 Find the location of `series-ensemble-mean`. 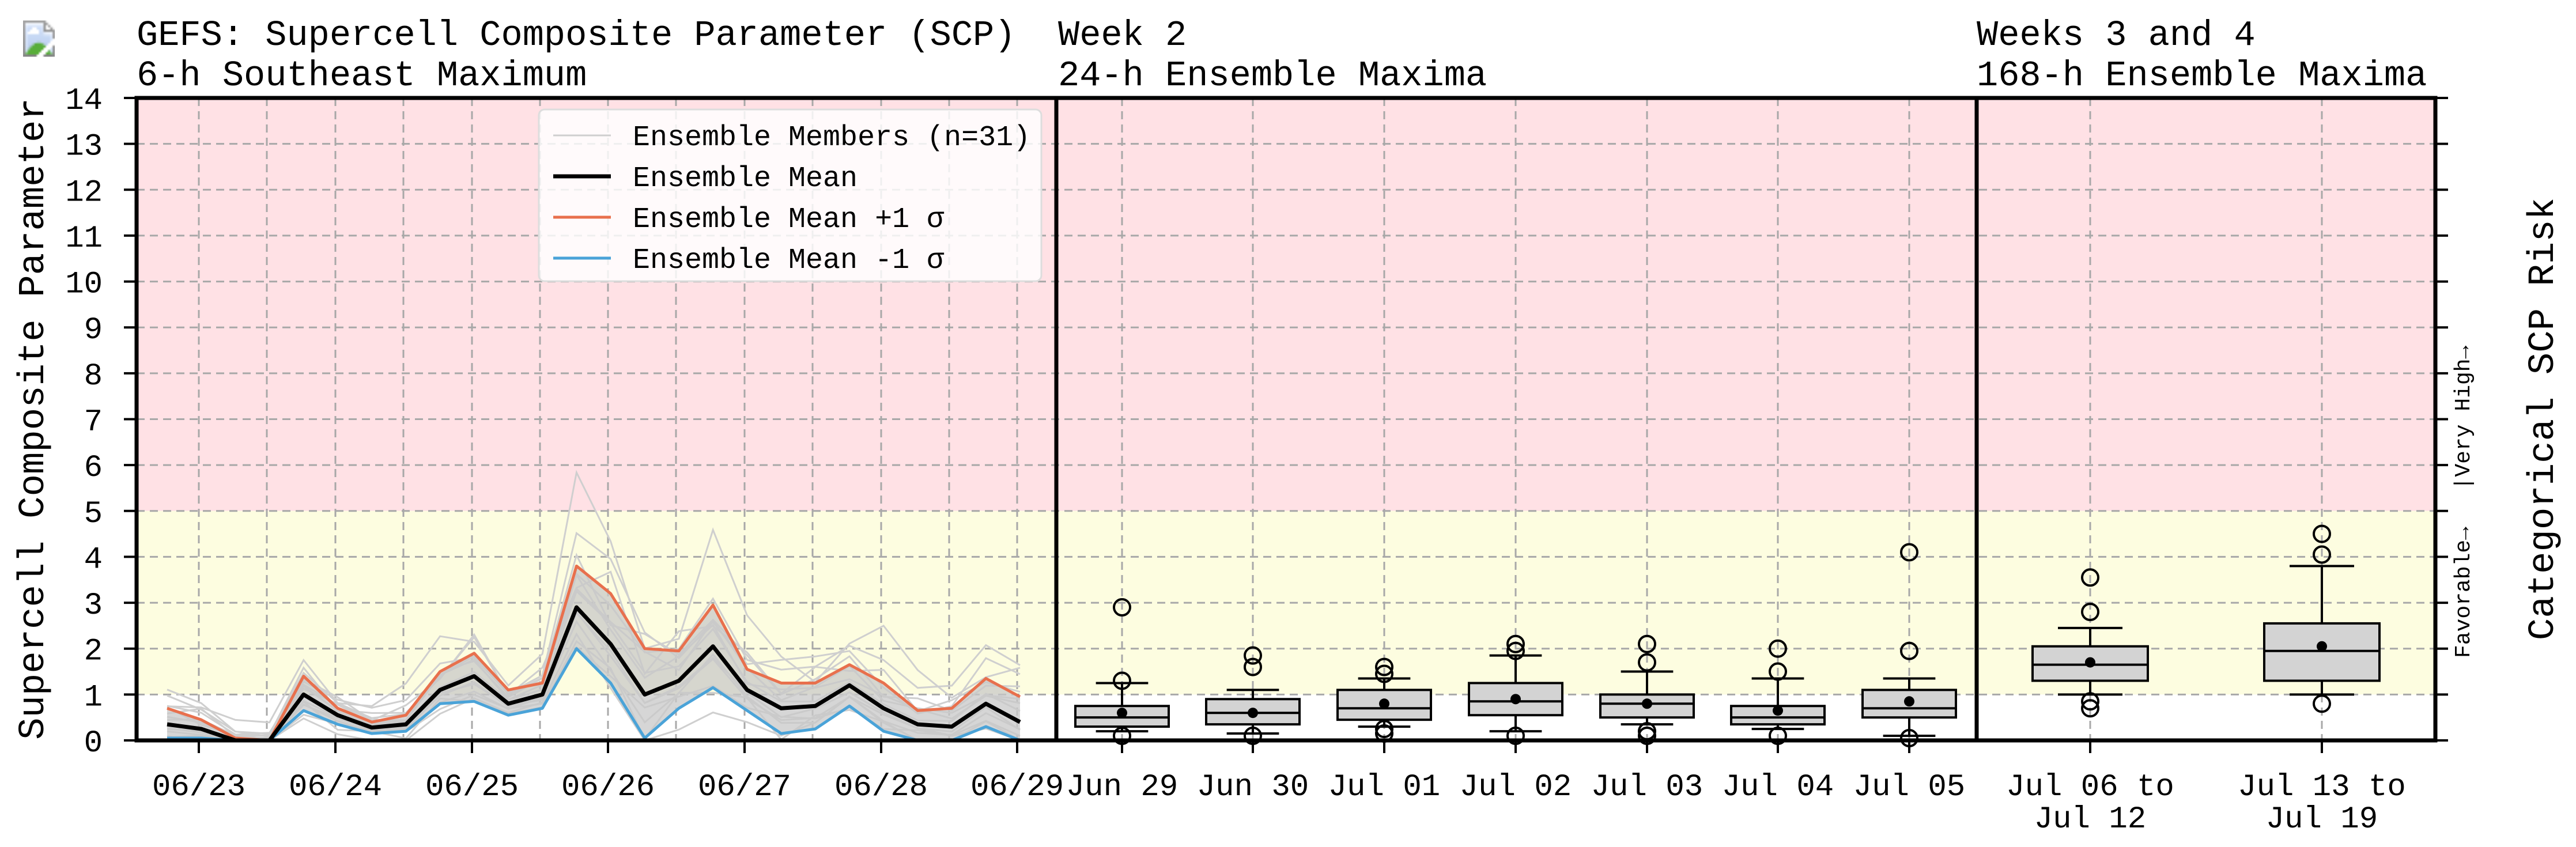

series-ensemble-mean is located at coordinates (594, 674).